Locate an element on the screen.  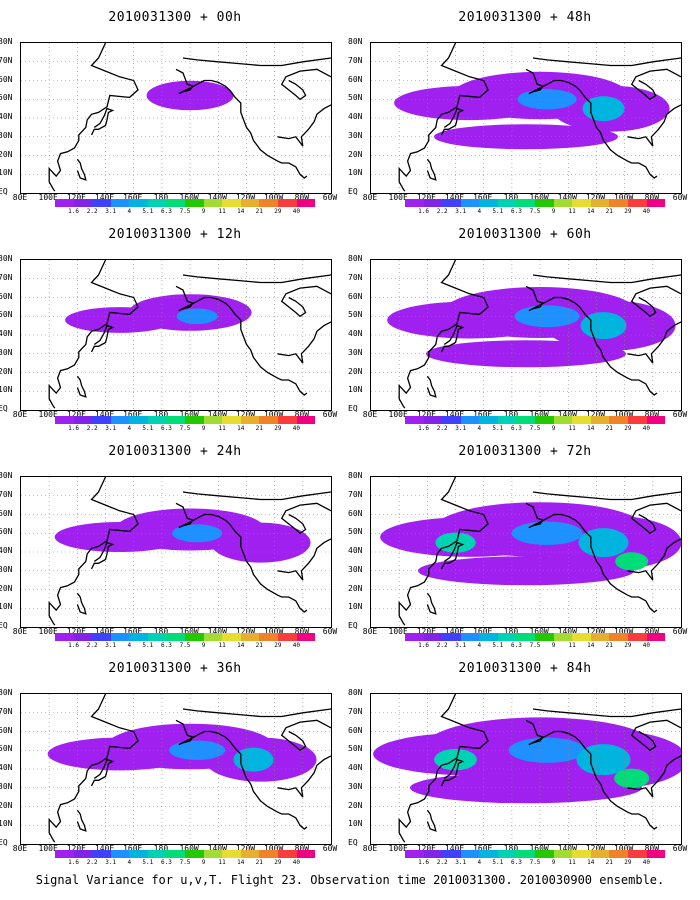
colorbar-label: 7.5 is located at coordinates (535, 211).